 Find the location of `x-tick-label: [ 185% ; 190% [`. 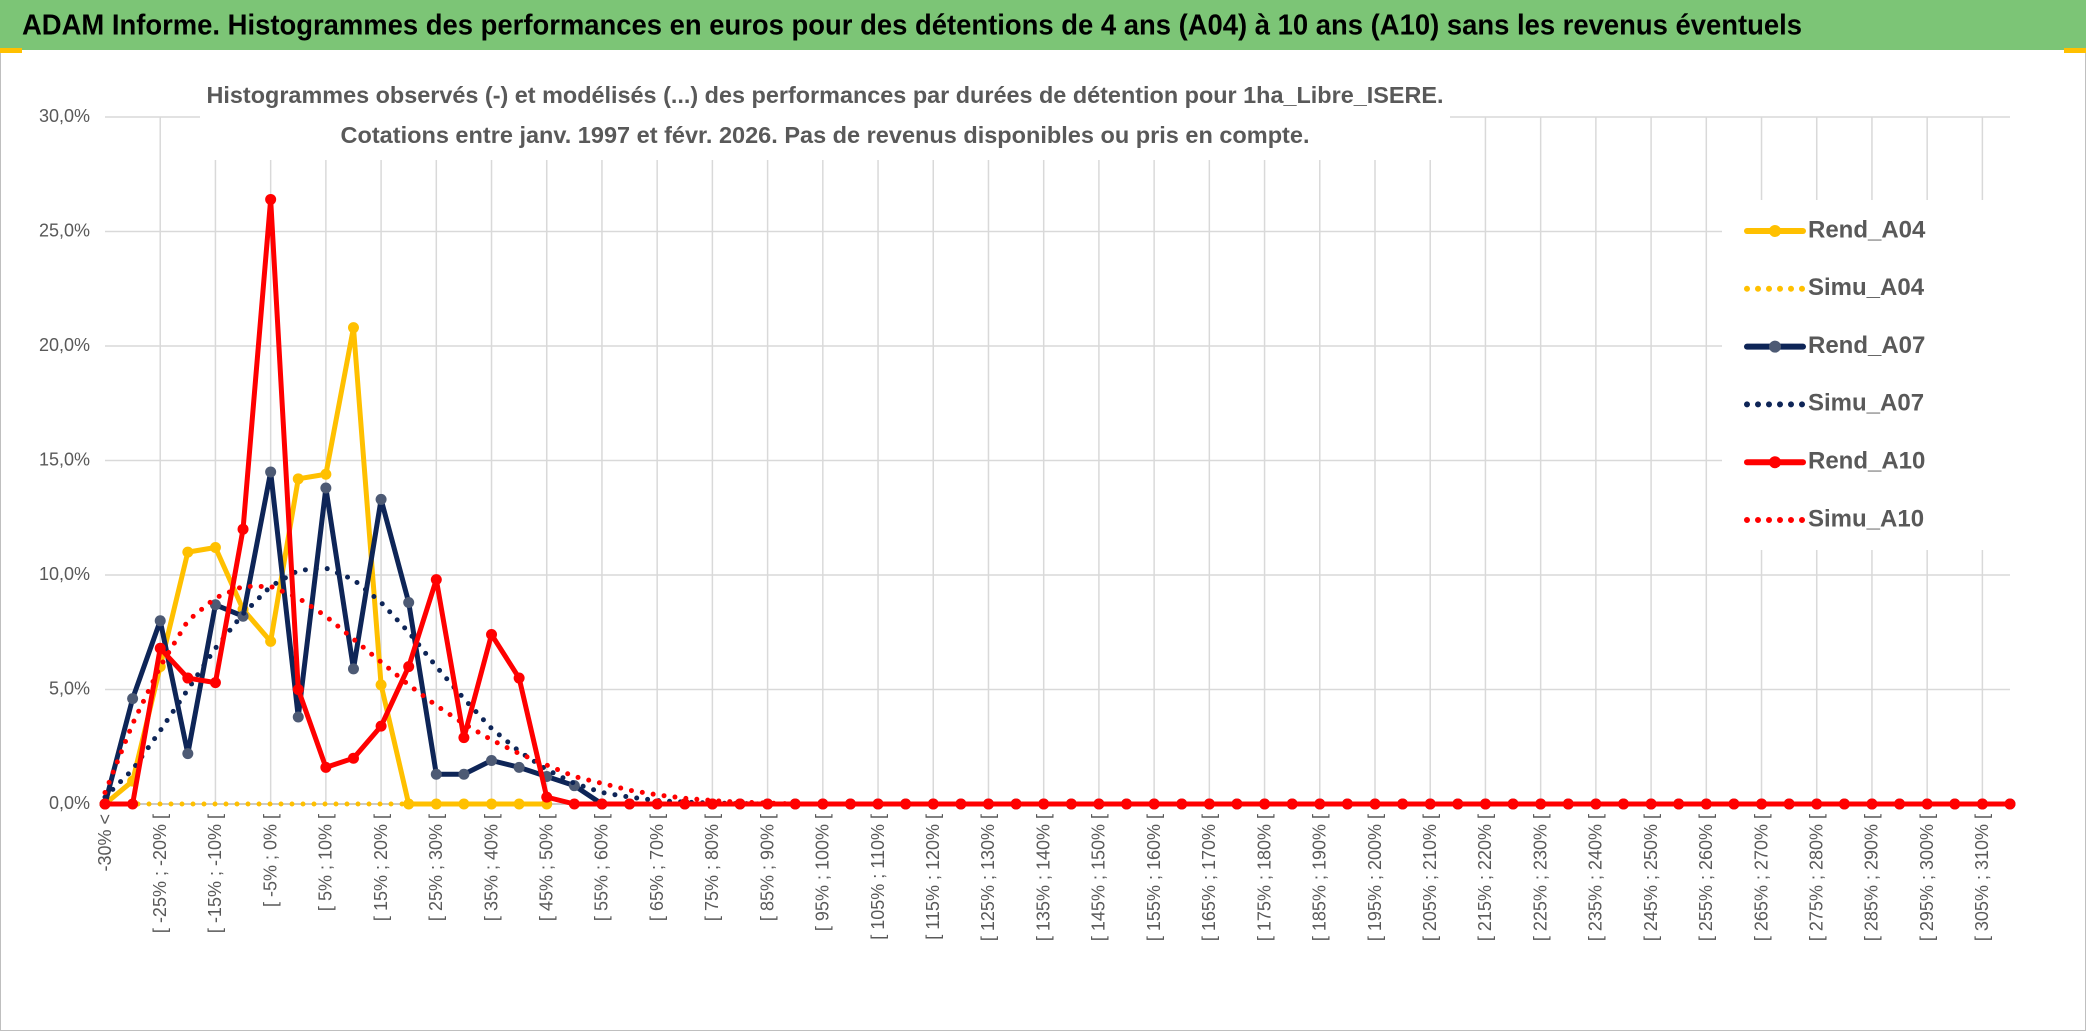

x-tick-label: [ 185% ; 190% [ is located at coordinates (1320, 877).